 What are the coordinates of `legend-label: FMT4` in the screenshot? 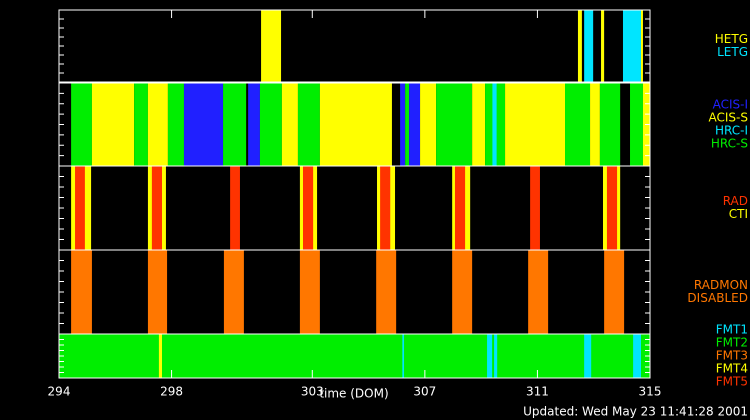 It's located at (732, 369).